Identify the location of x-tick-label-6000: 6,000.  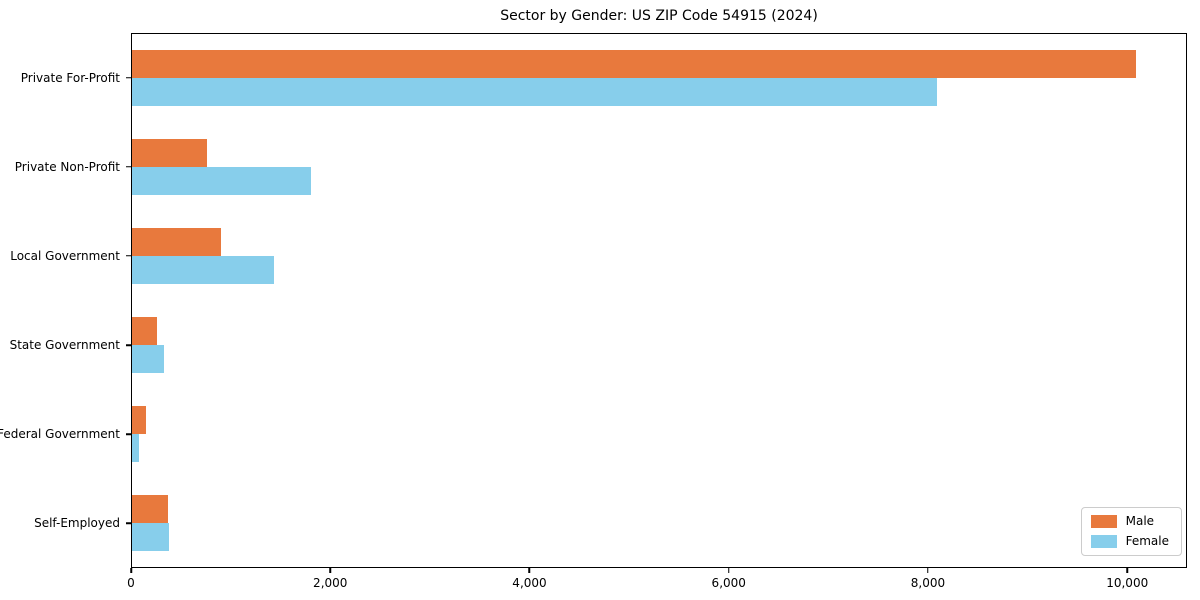
(728, 583).